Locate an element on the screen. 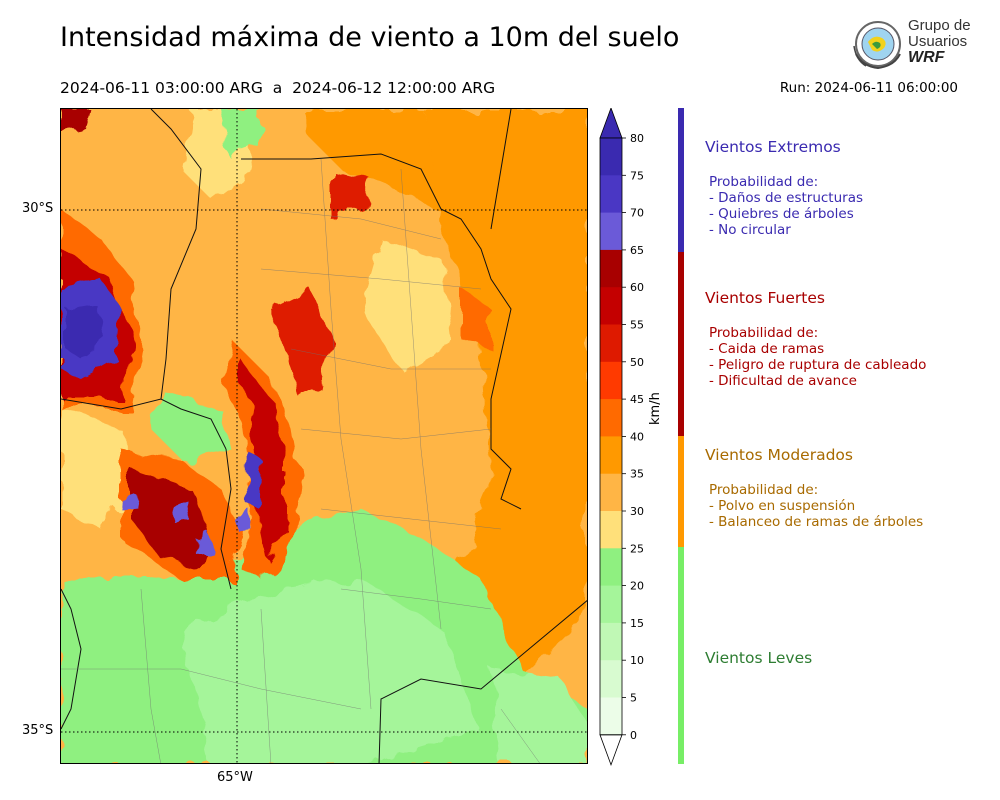  category-item: - Dificultad de avance is located at coordinates (783, 381).